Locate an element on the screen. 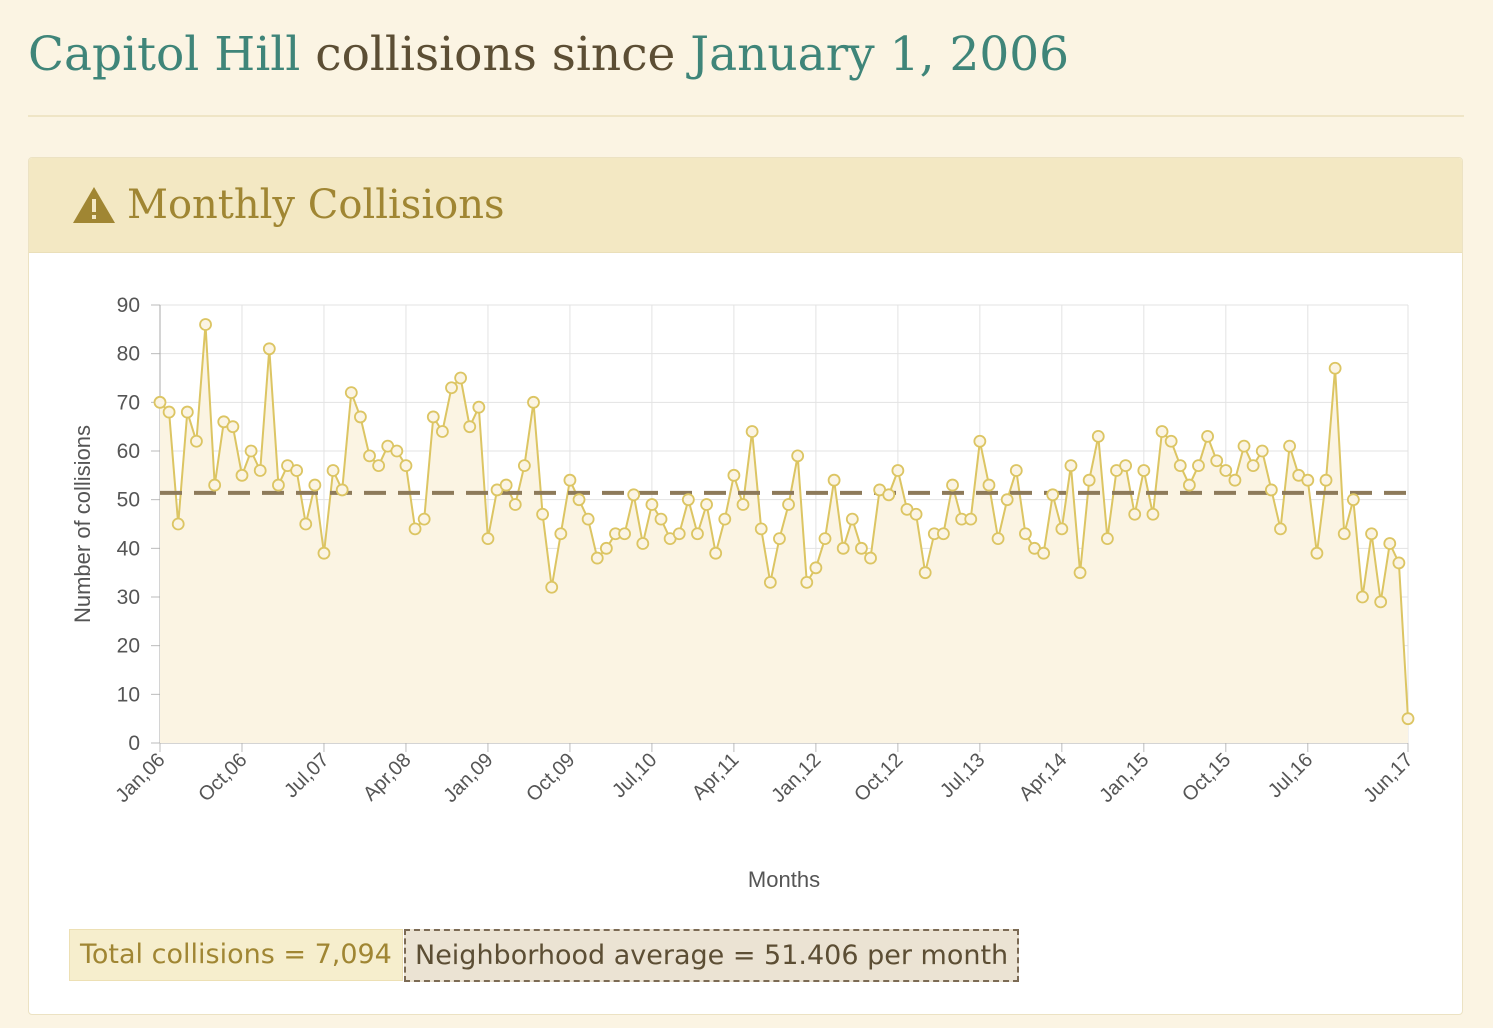  y-tick-label: 60 is located at coordinates (128, 451).